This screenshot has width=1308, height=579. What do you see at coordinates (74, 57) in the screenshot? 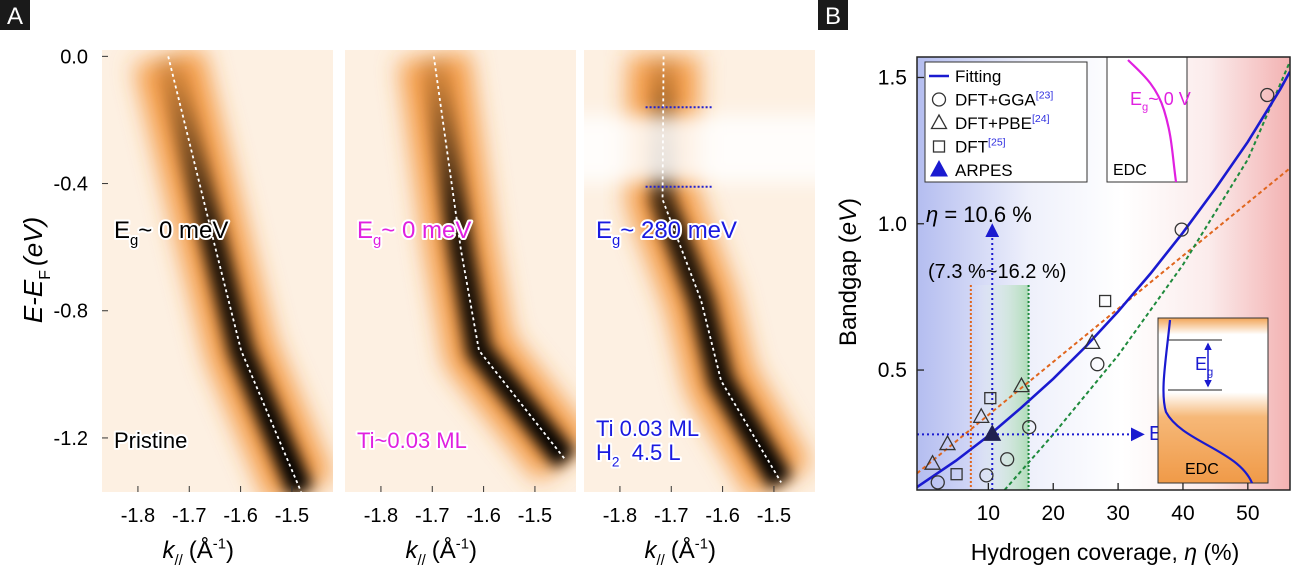
I see `y-tick-label: 0.0` at bounding box center [74, 57].